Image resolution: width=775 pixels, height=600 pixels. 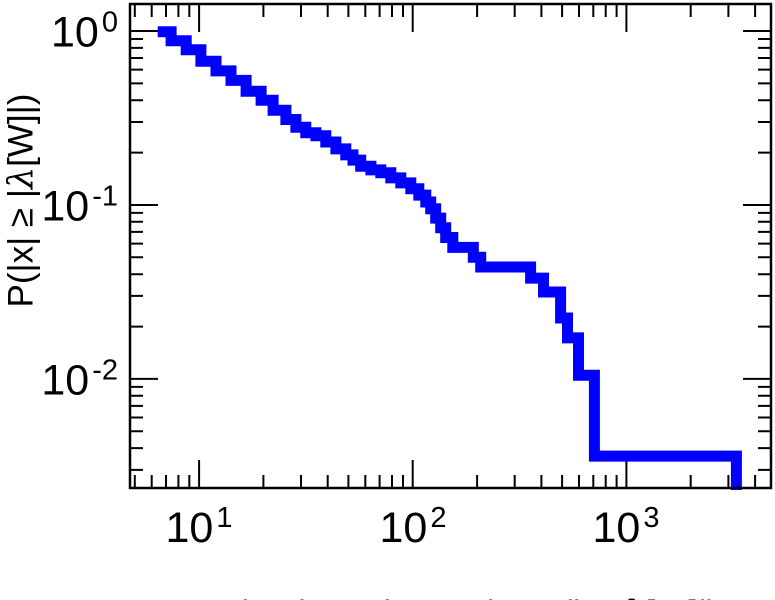 What do you see at coordinates (651, 518) in the screenshot?
I see `x-tick-label-exponent: 3` at bounding box center [651, 518].